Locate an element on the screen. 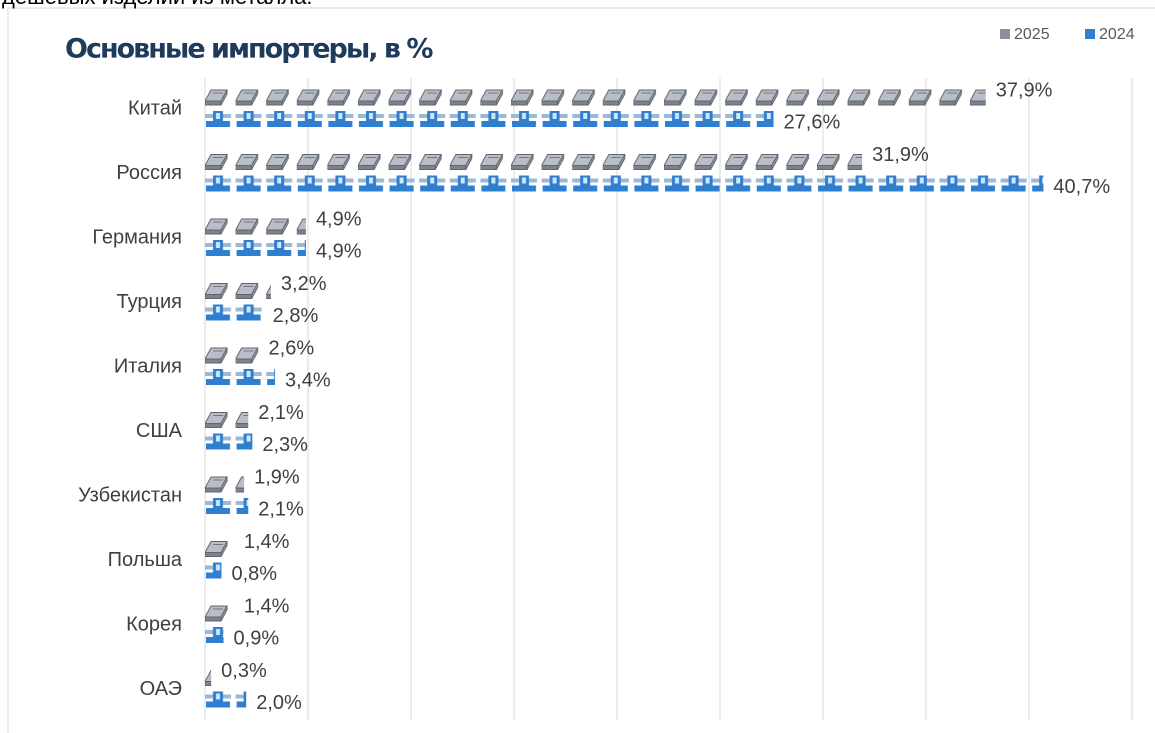 The image size is (1155, 733). y-tick-label: Узбекистан is located at coordinates (130, 495).